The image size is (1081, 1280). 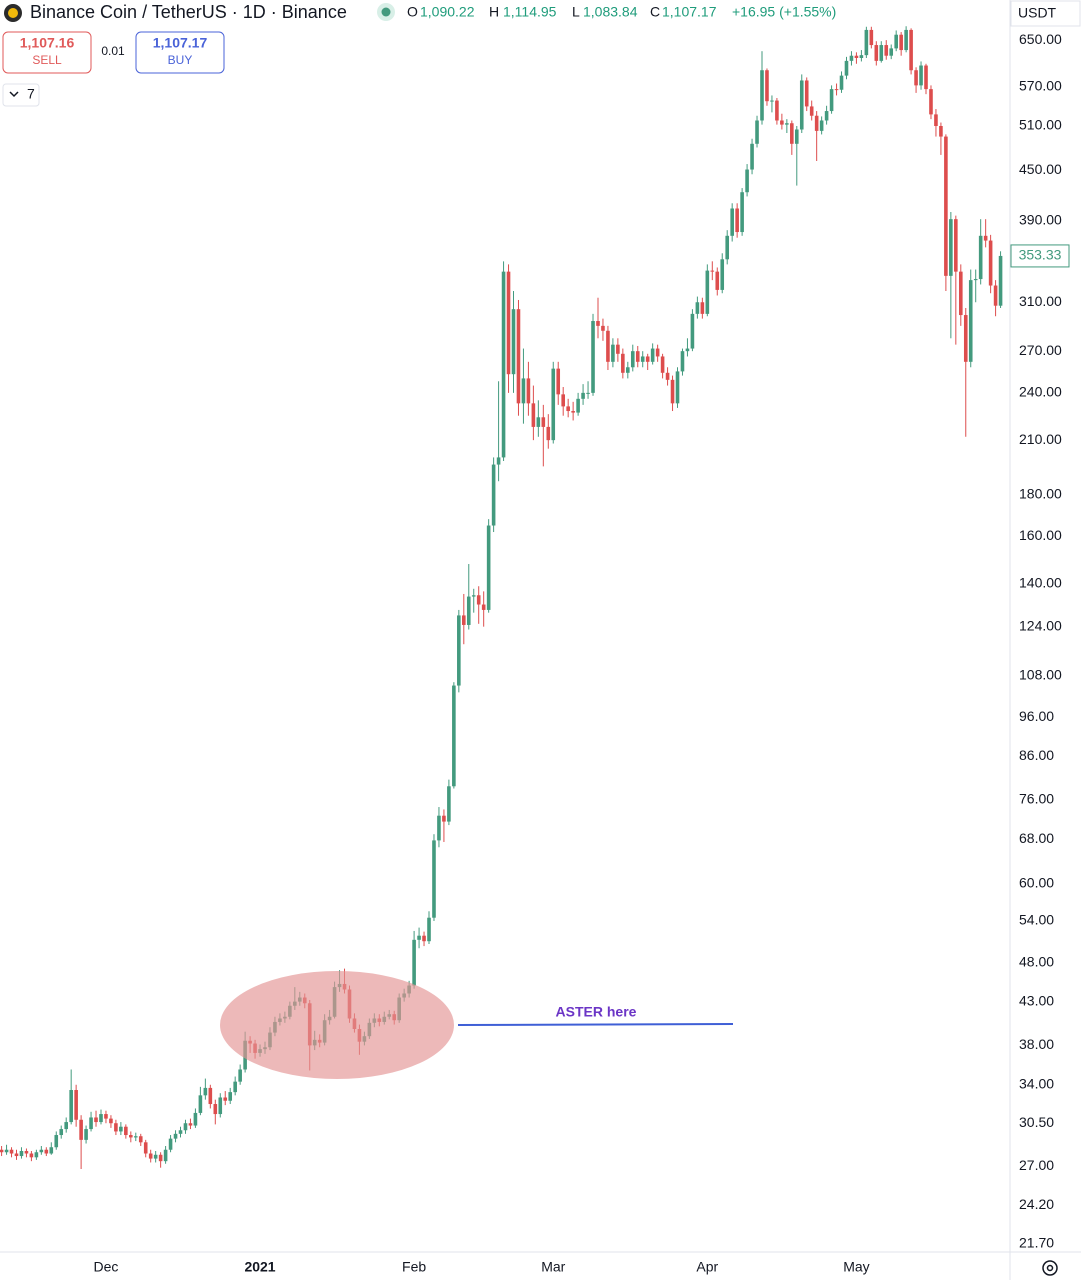 I want to click on y-tick-label: 21.70, so click(x=1036, y=1242).